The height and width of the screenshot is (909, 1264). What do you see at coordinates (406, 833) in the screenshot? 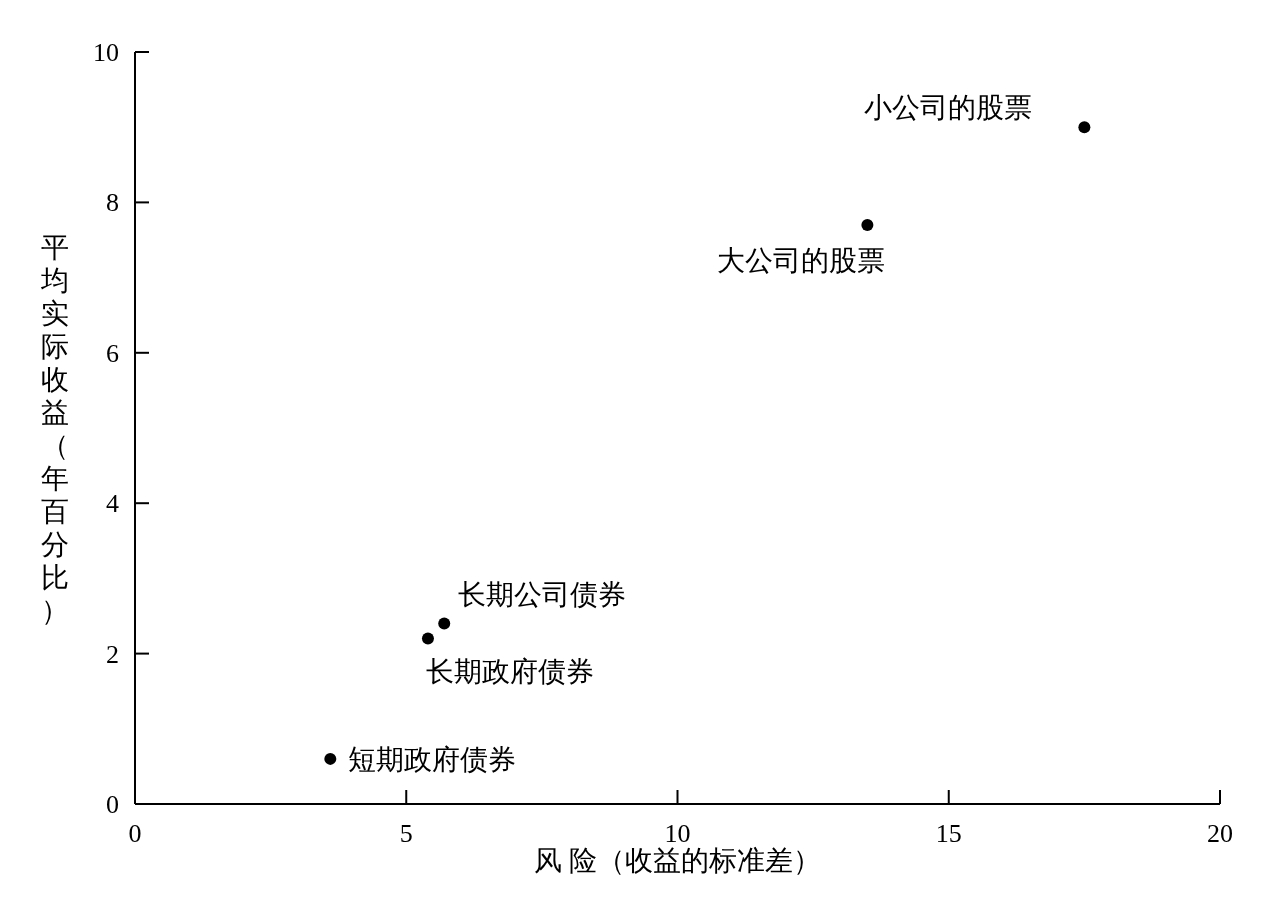
I see `x-tick-label: 5` at bounding box center [406, 833].